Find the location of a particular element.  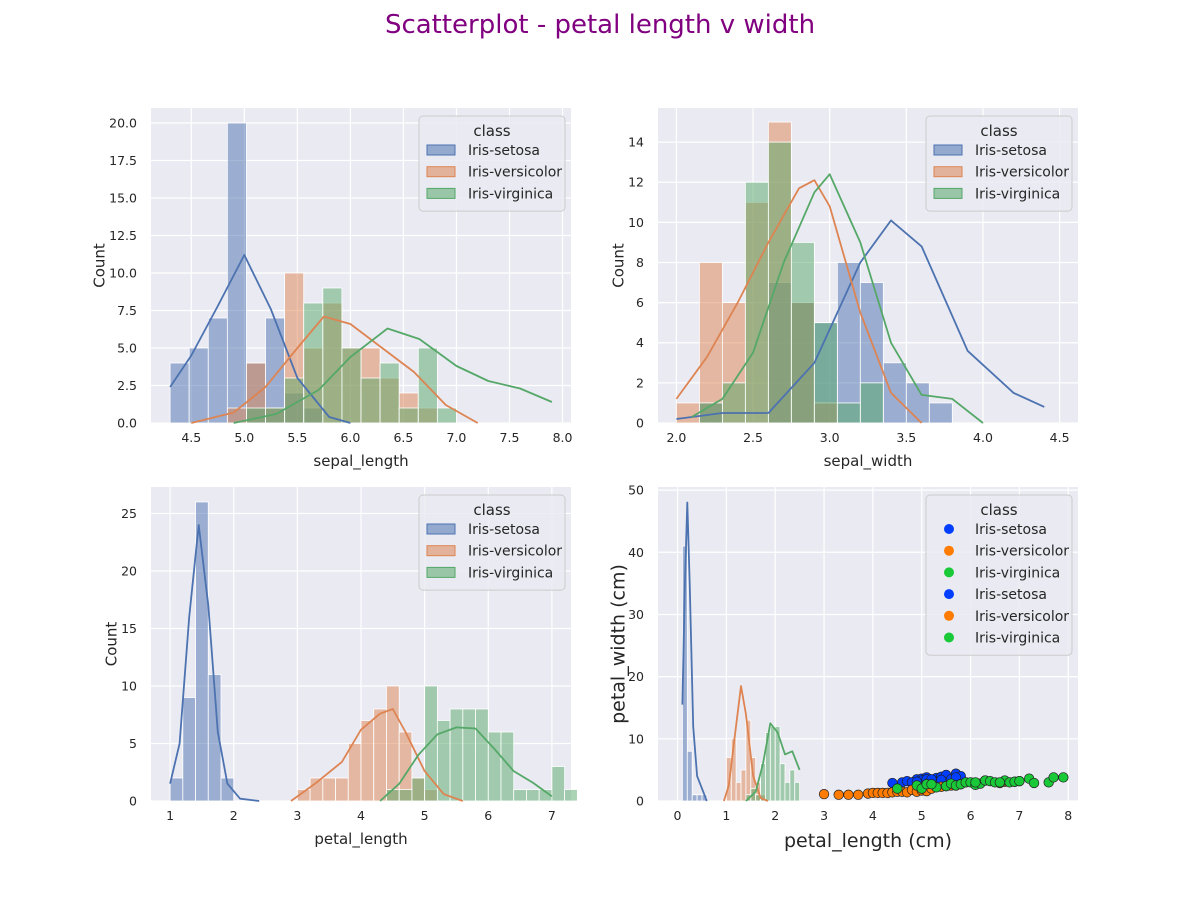

x-tick-label: 3 is located at coordinates (297, 815).